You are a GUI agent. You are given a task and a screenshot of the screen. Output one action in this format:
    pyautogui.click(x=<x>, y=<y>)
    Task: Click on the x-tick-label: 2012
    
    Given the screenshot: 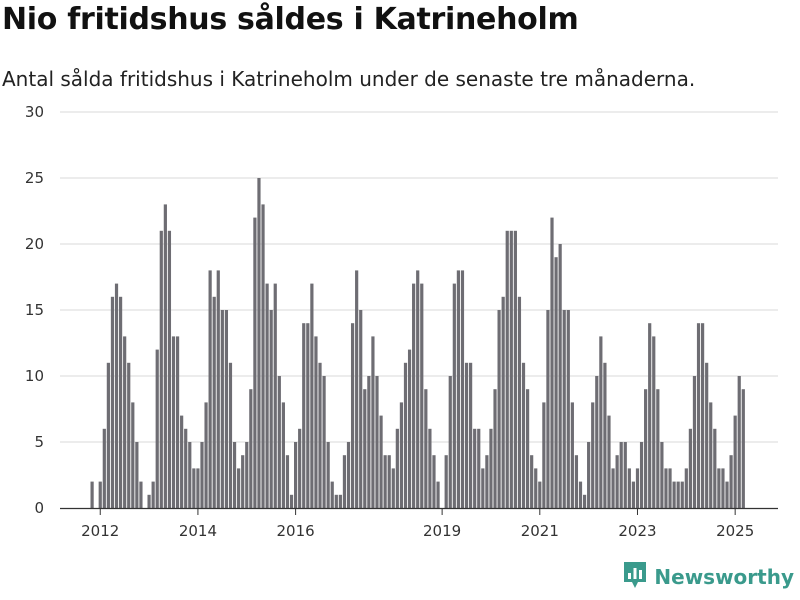 What is the action you would take?
    pyautogui.click(x=100, y=531)
    